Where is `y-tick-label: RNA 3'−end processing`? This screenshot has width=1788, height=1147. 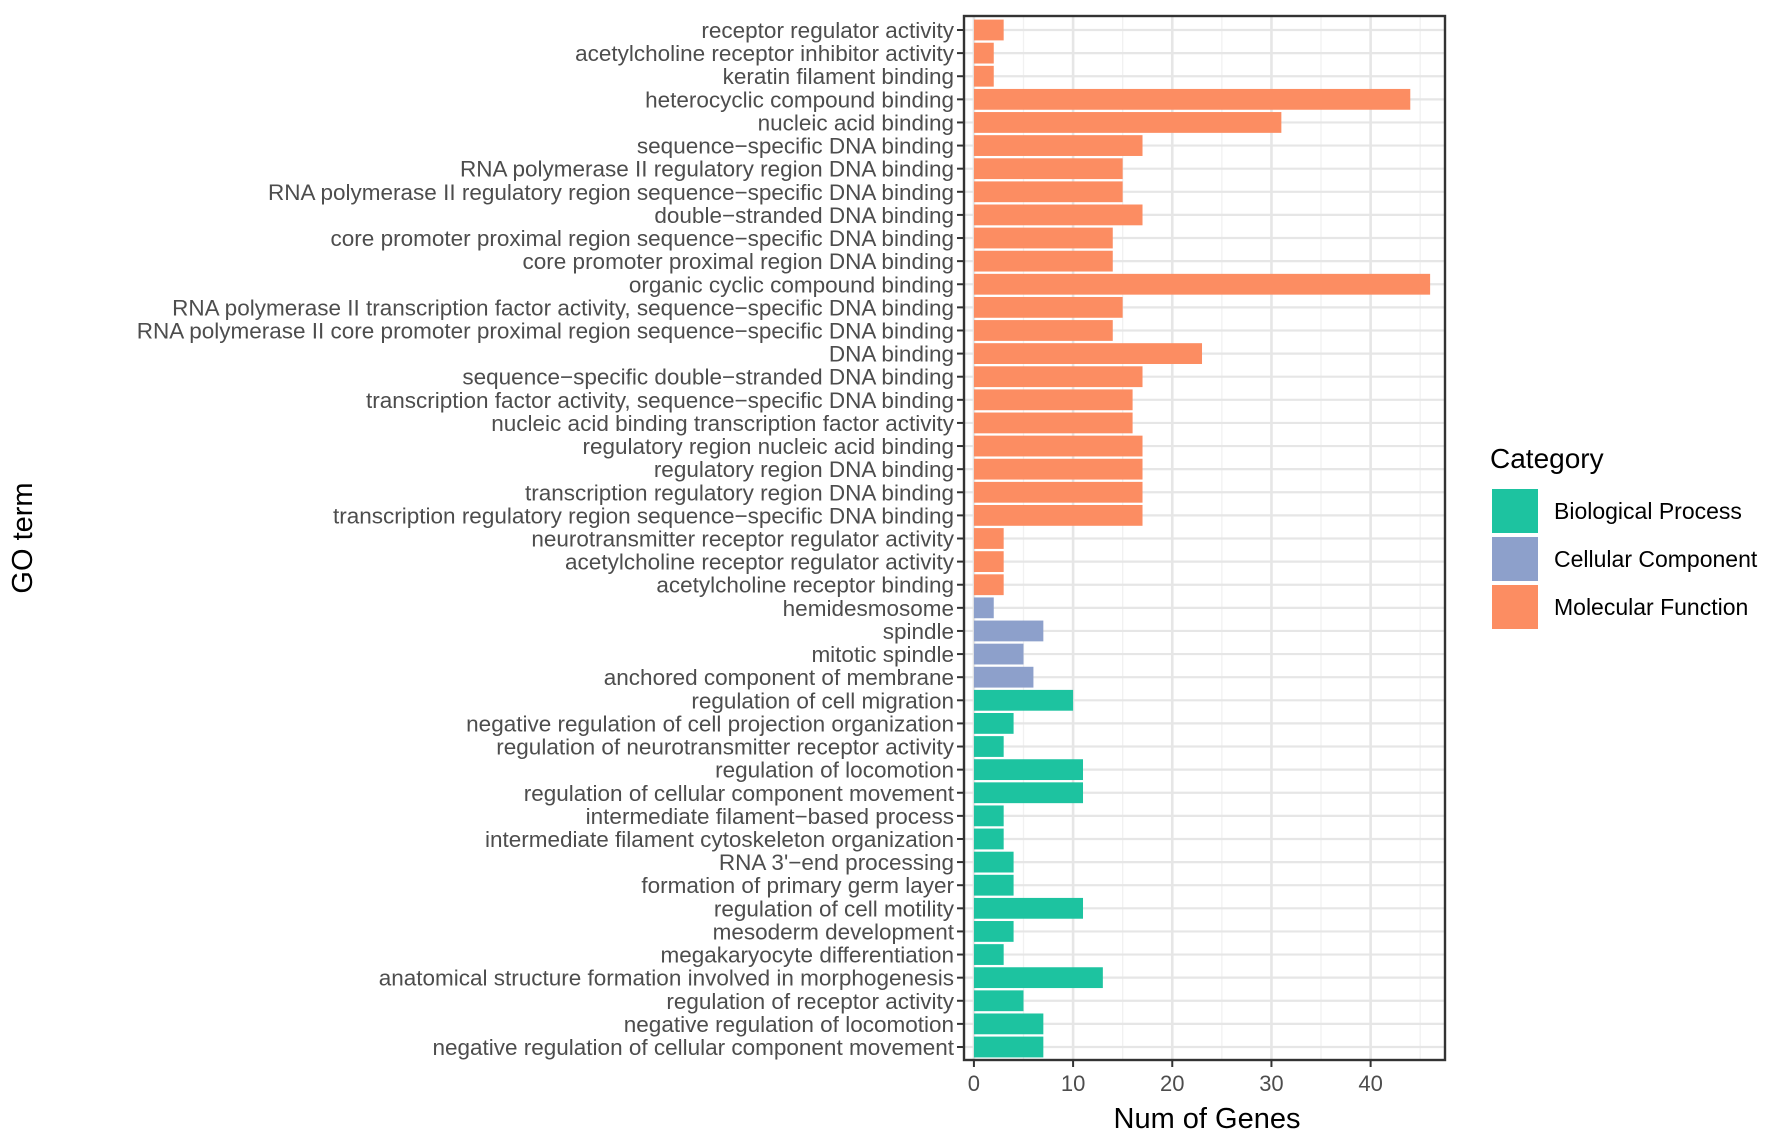
y-tick-label: RNA 3'−end processing is located at coordinates (836, 862).